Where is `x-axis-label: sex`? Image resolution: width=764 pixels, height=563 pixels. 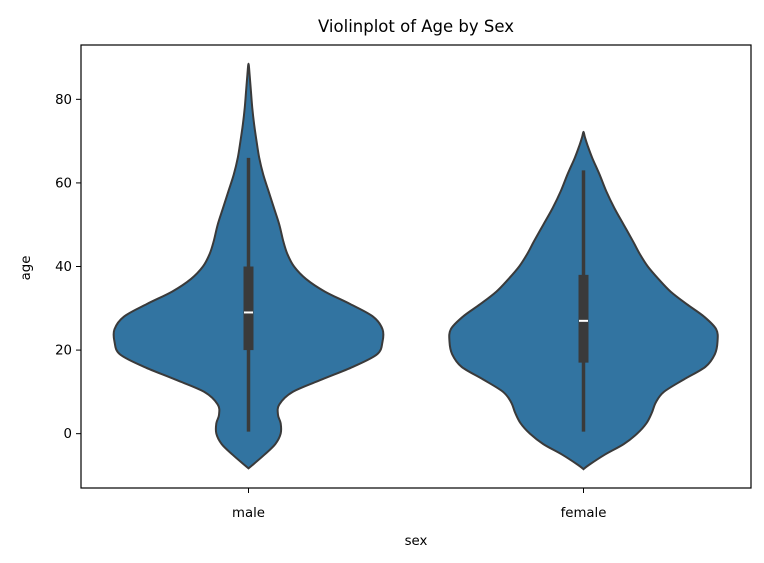
x-axis-label: sex is located at coordinates (416, 541).